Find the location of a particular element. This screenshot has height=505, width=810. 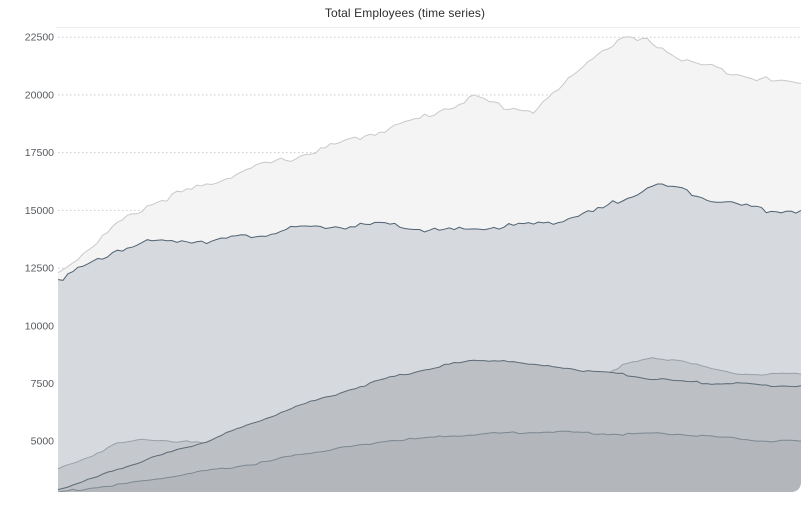

y-tick-label: 15000 is located at coordinates (39, 211).